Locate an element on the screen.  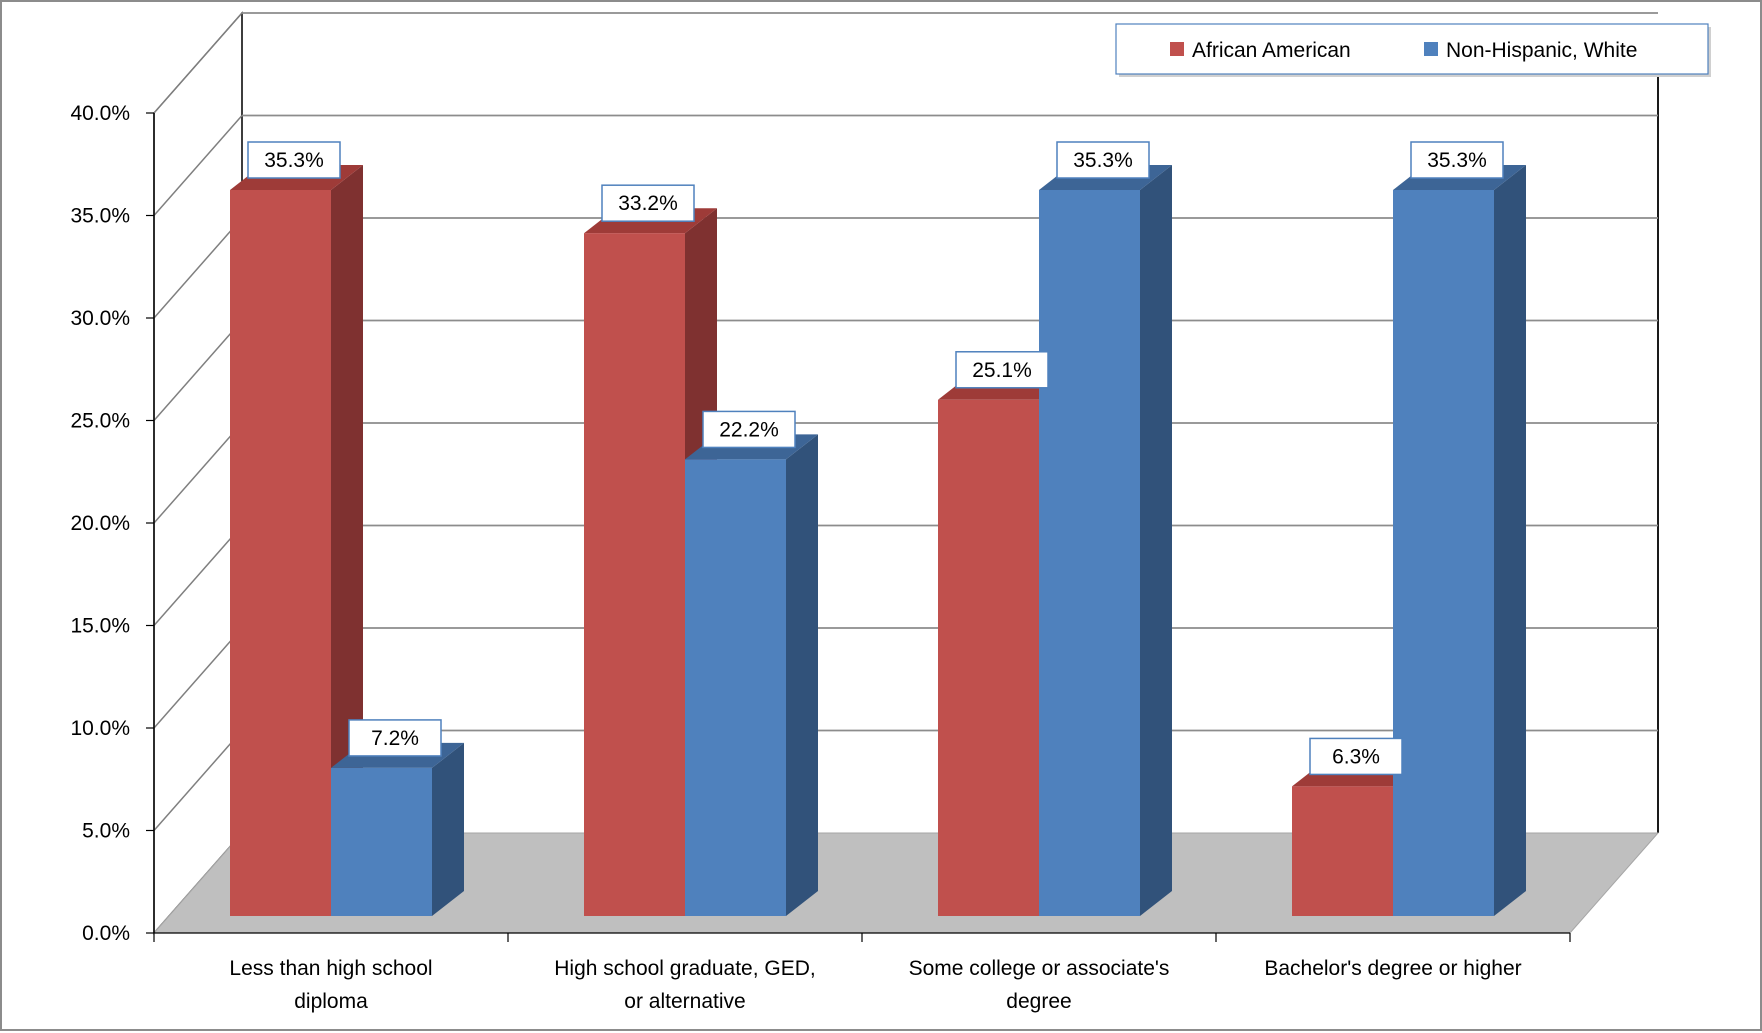
y-tick-label: 20.0% is located at coordinates (100, 523).